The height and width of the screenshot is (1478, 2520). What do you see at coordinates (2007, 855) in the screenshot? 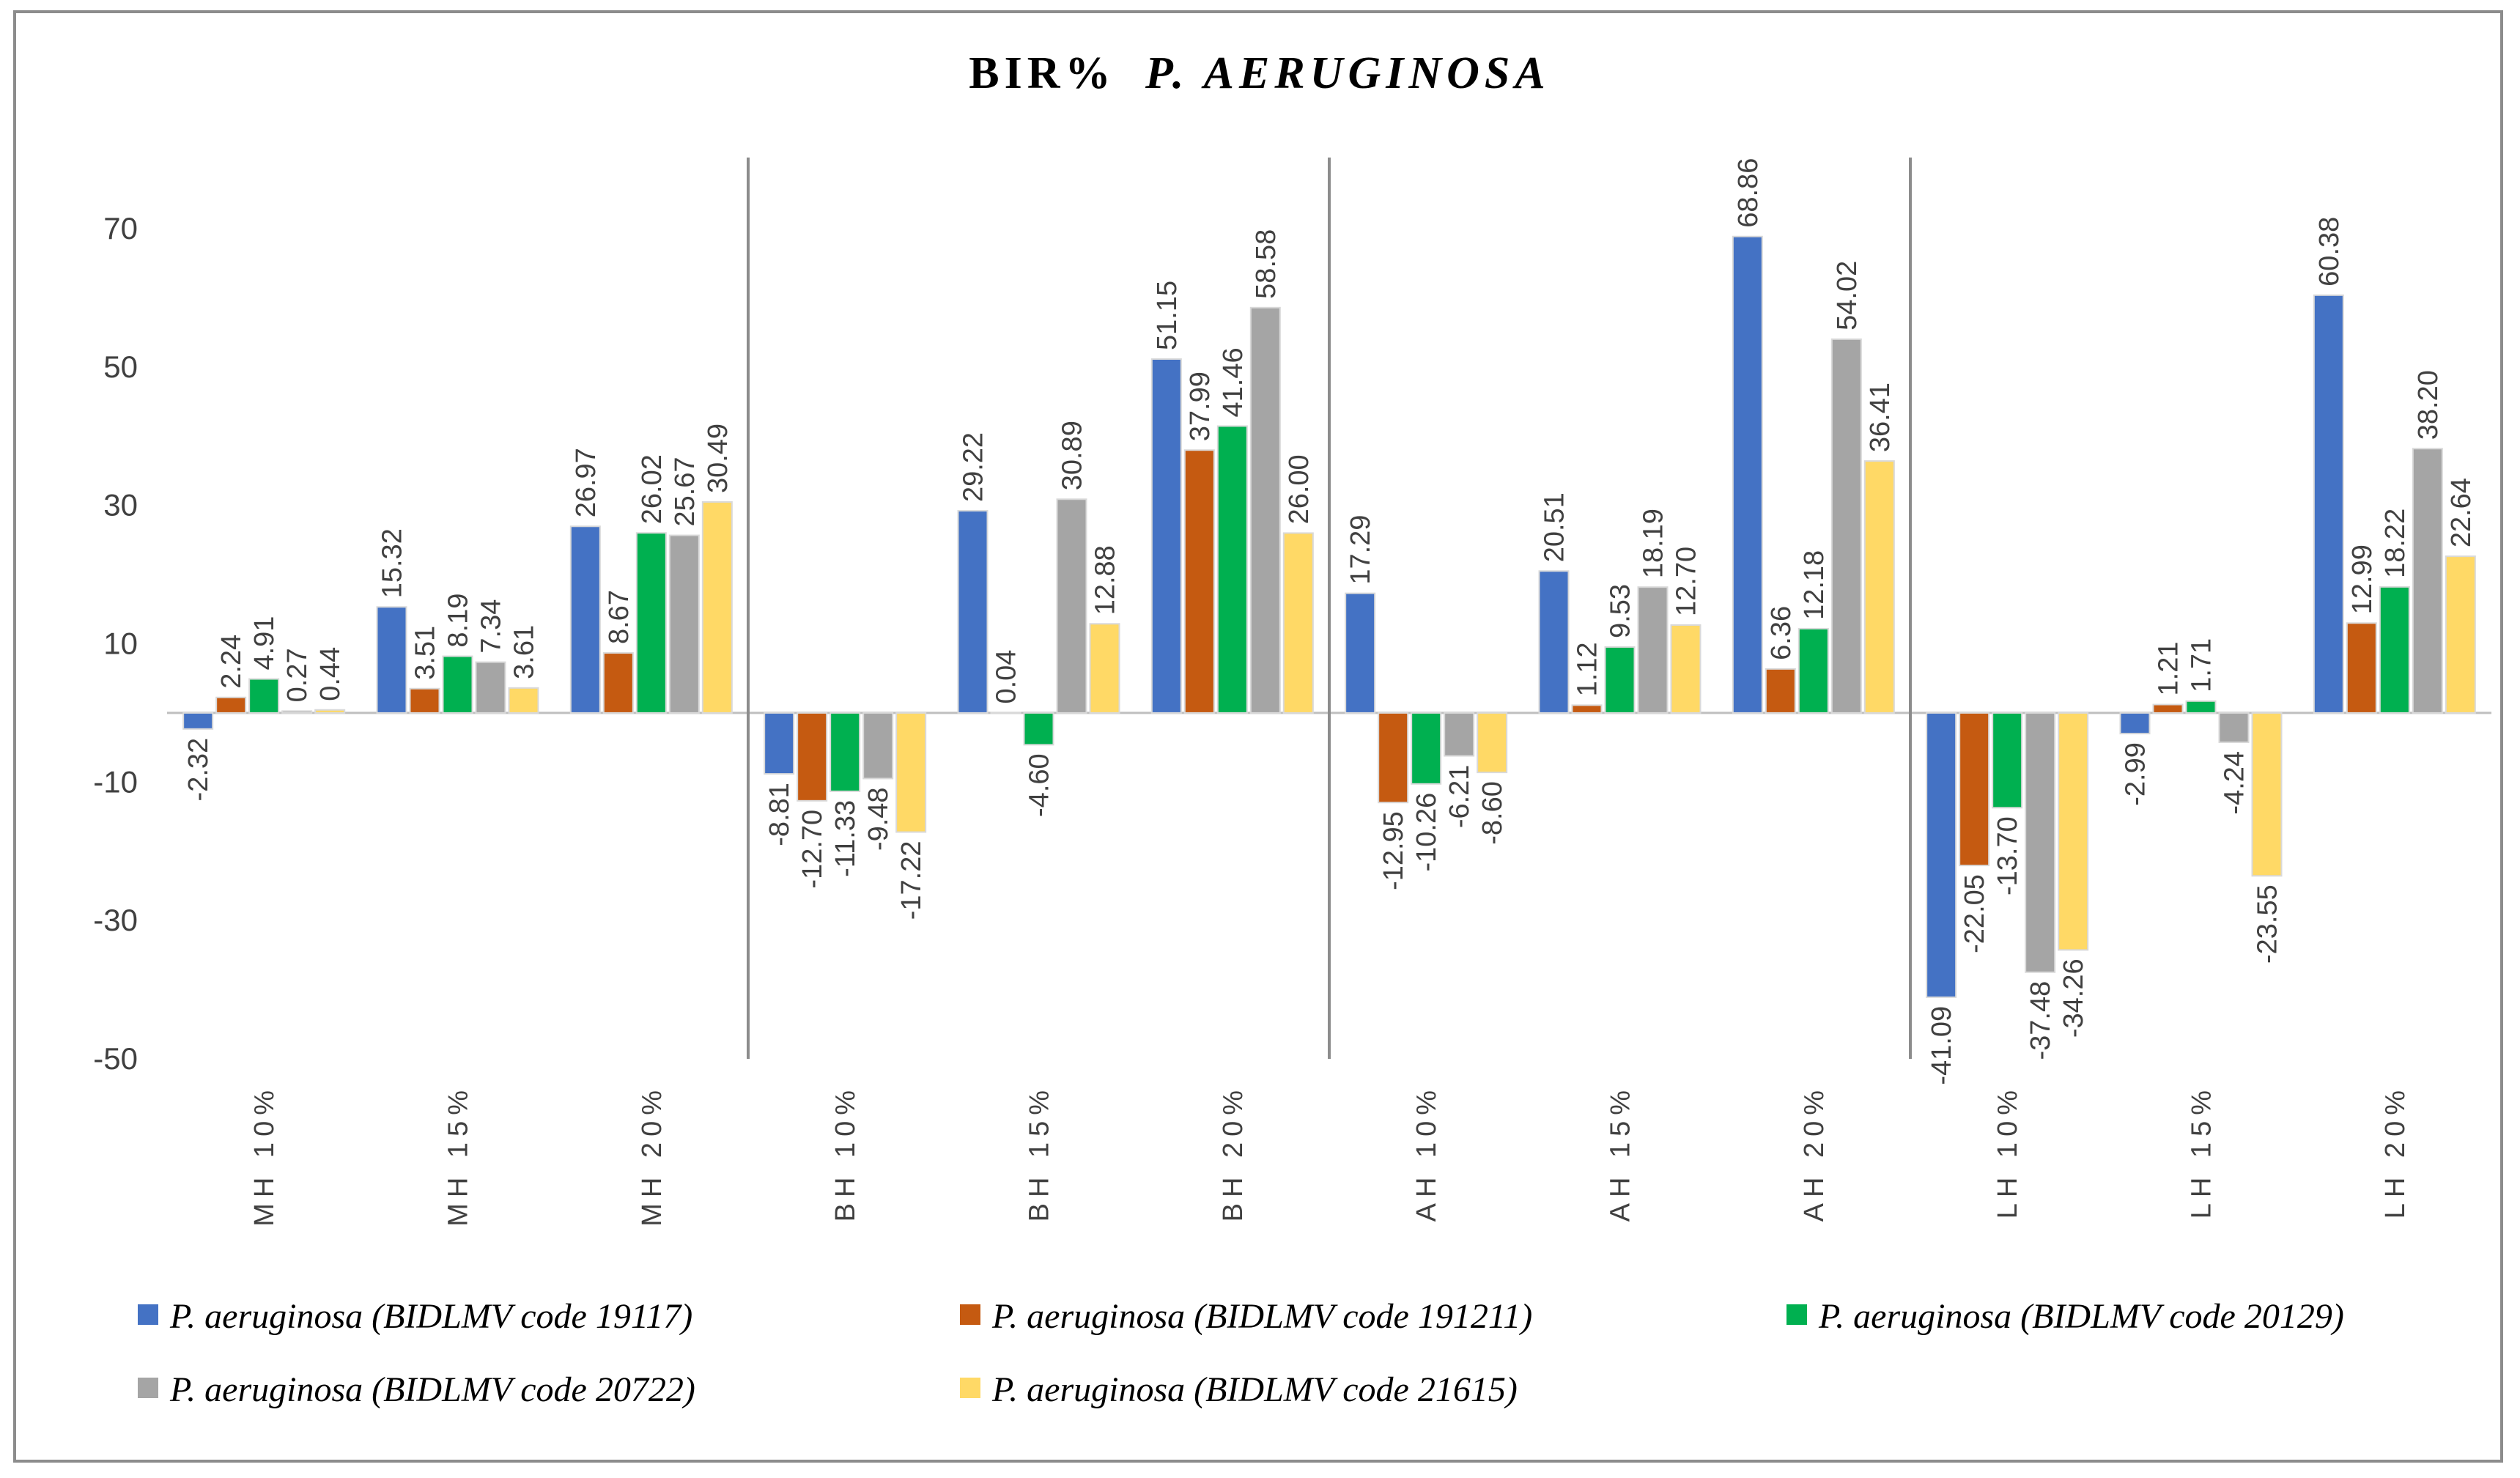
I see `data-label: -13.70` at bounding box center [2007, 855].